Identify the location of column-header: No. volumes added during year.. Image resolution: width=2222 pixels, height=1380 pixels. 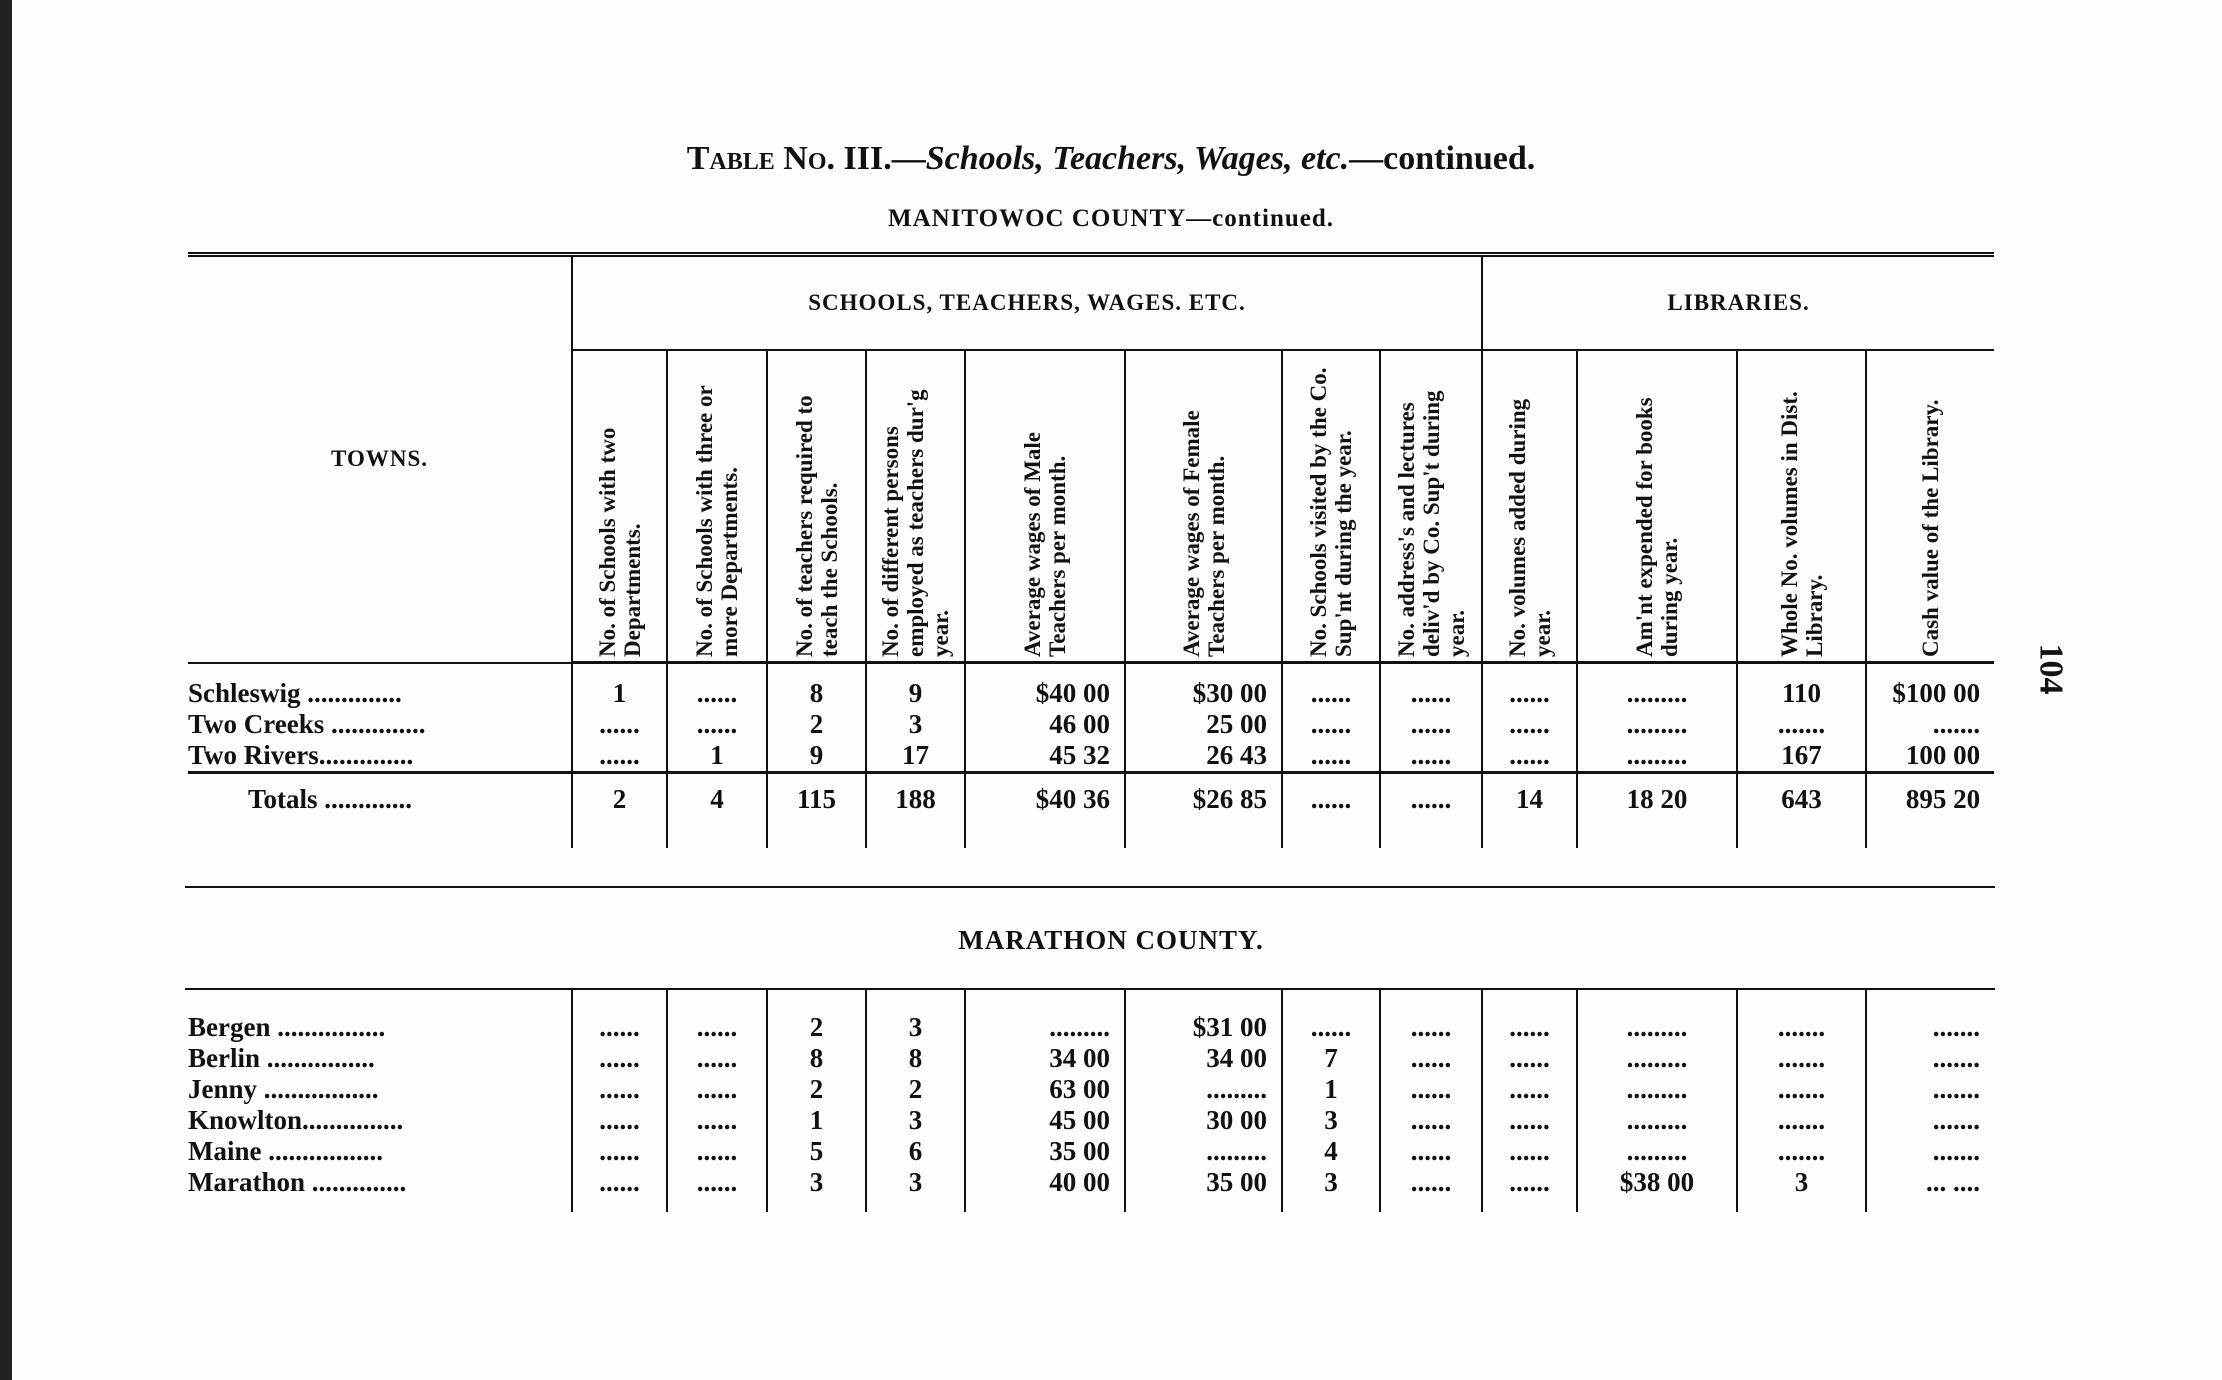
(1529, 507).